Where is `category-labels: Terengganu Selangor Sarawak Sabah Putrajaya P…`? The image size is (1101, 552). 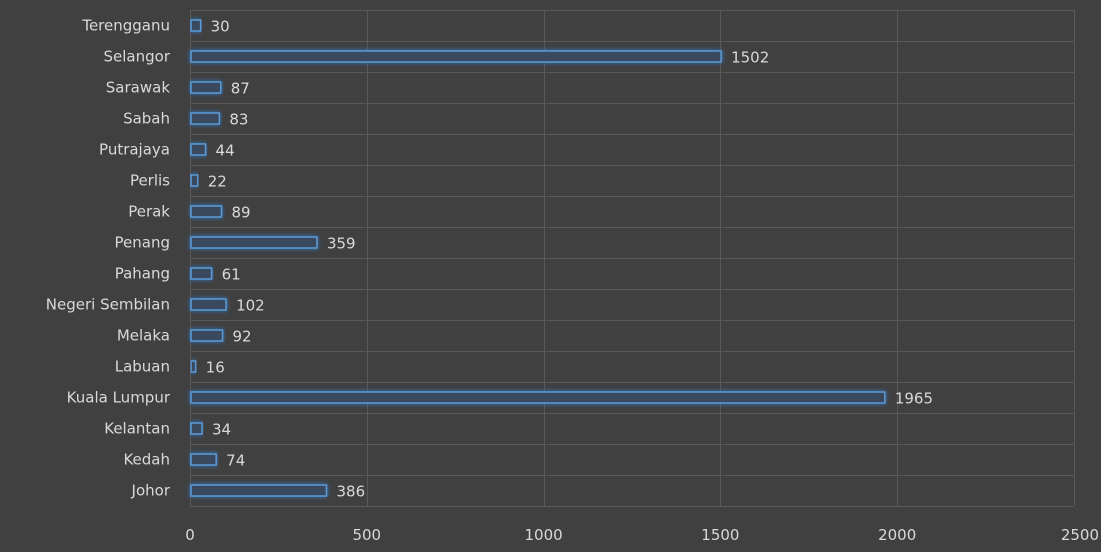 category-labels: Terengganu Selangor Sarawak Sabah Putrajaya P… is located at coordinates (108, 258).